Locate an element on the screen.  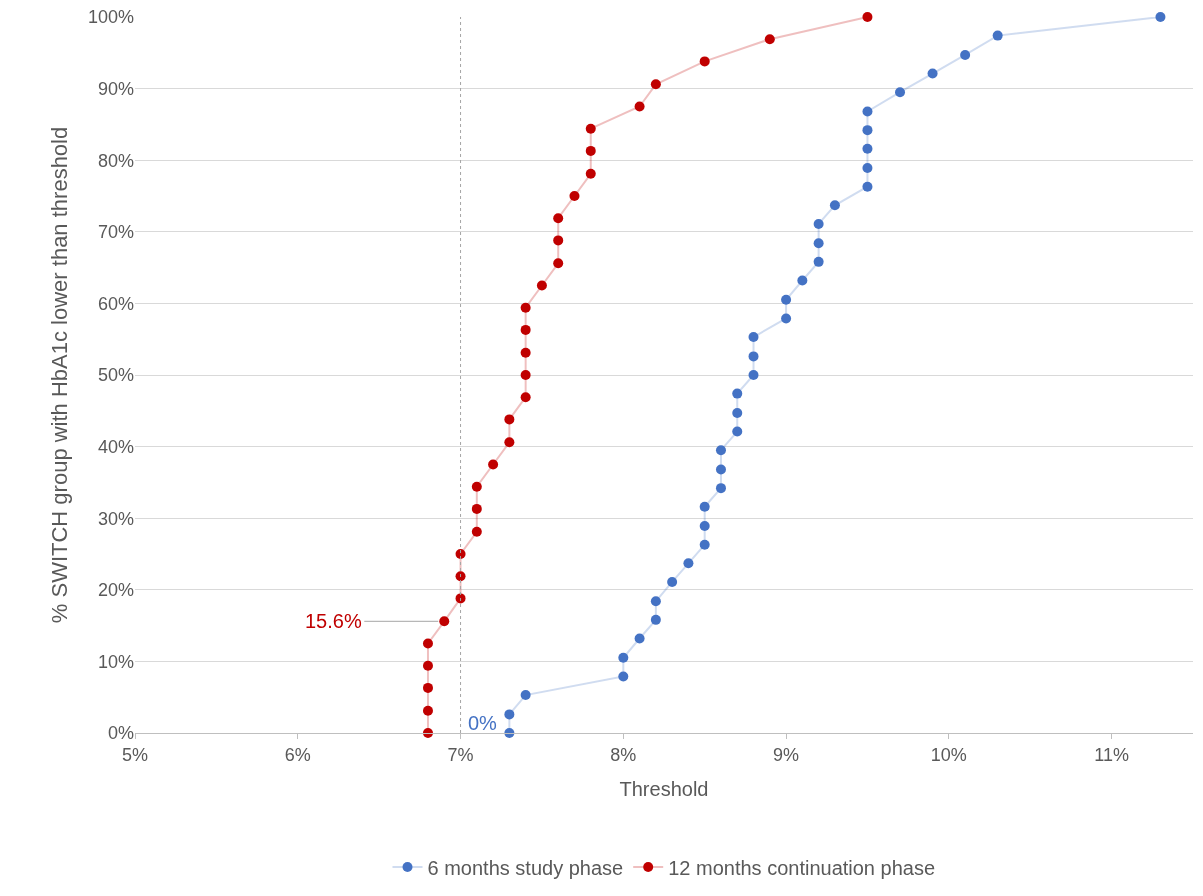
x-tick-label: 5% is located at coordinates (135, 754).